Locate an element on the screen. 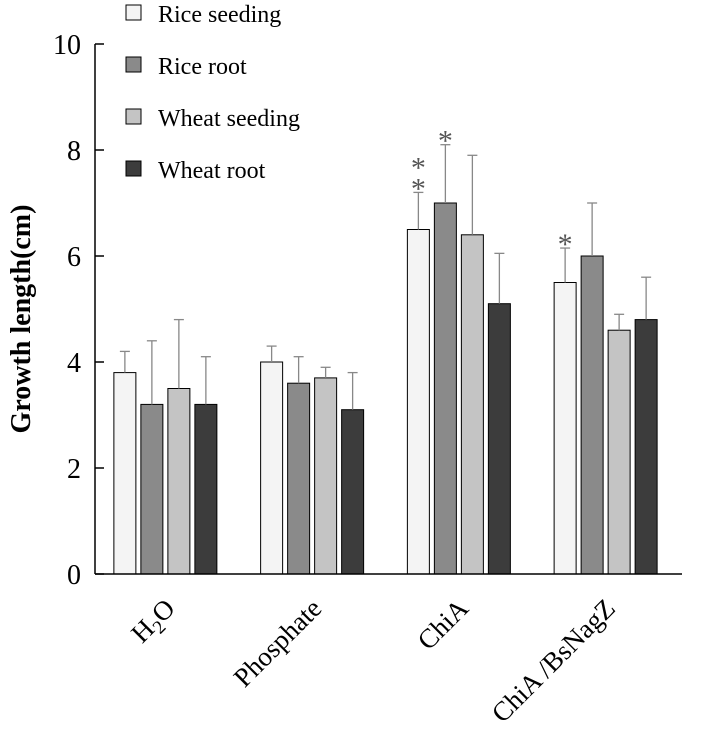 The image size is (708, 742). category-label: ChiA is located at coordinates (443, 624).